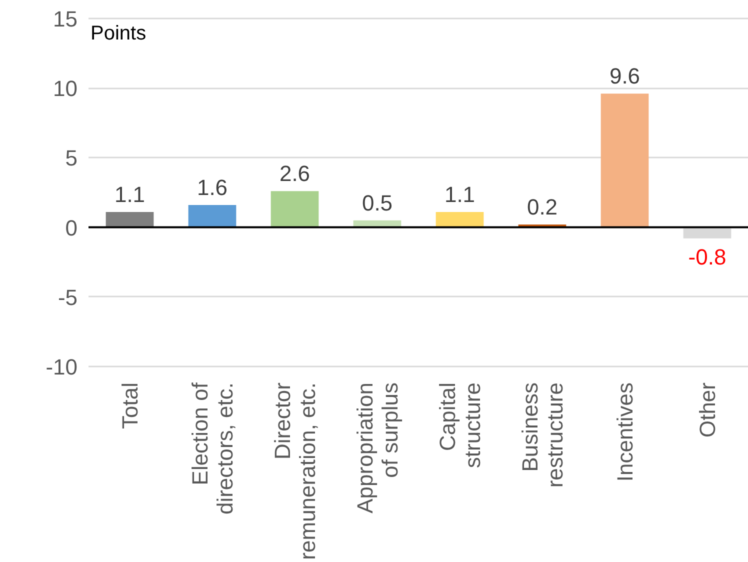 Image resolution: width=748 pixels, height=562 pixels. Describe the element at coordinates (62, 367) in the screenshot. I see `y-tick-label: -10` at that location.